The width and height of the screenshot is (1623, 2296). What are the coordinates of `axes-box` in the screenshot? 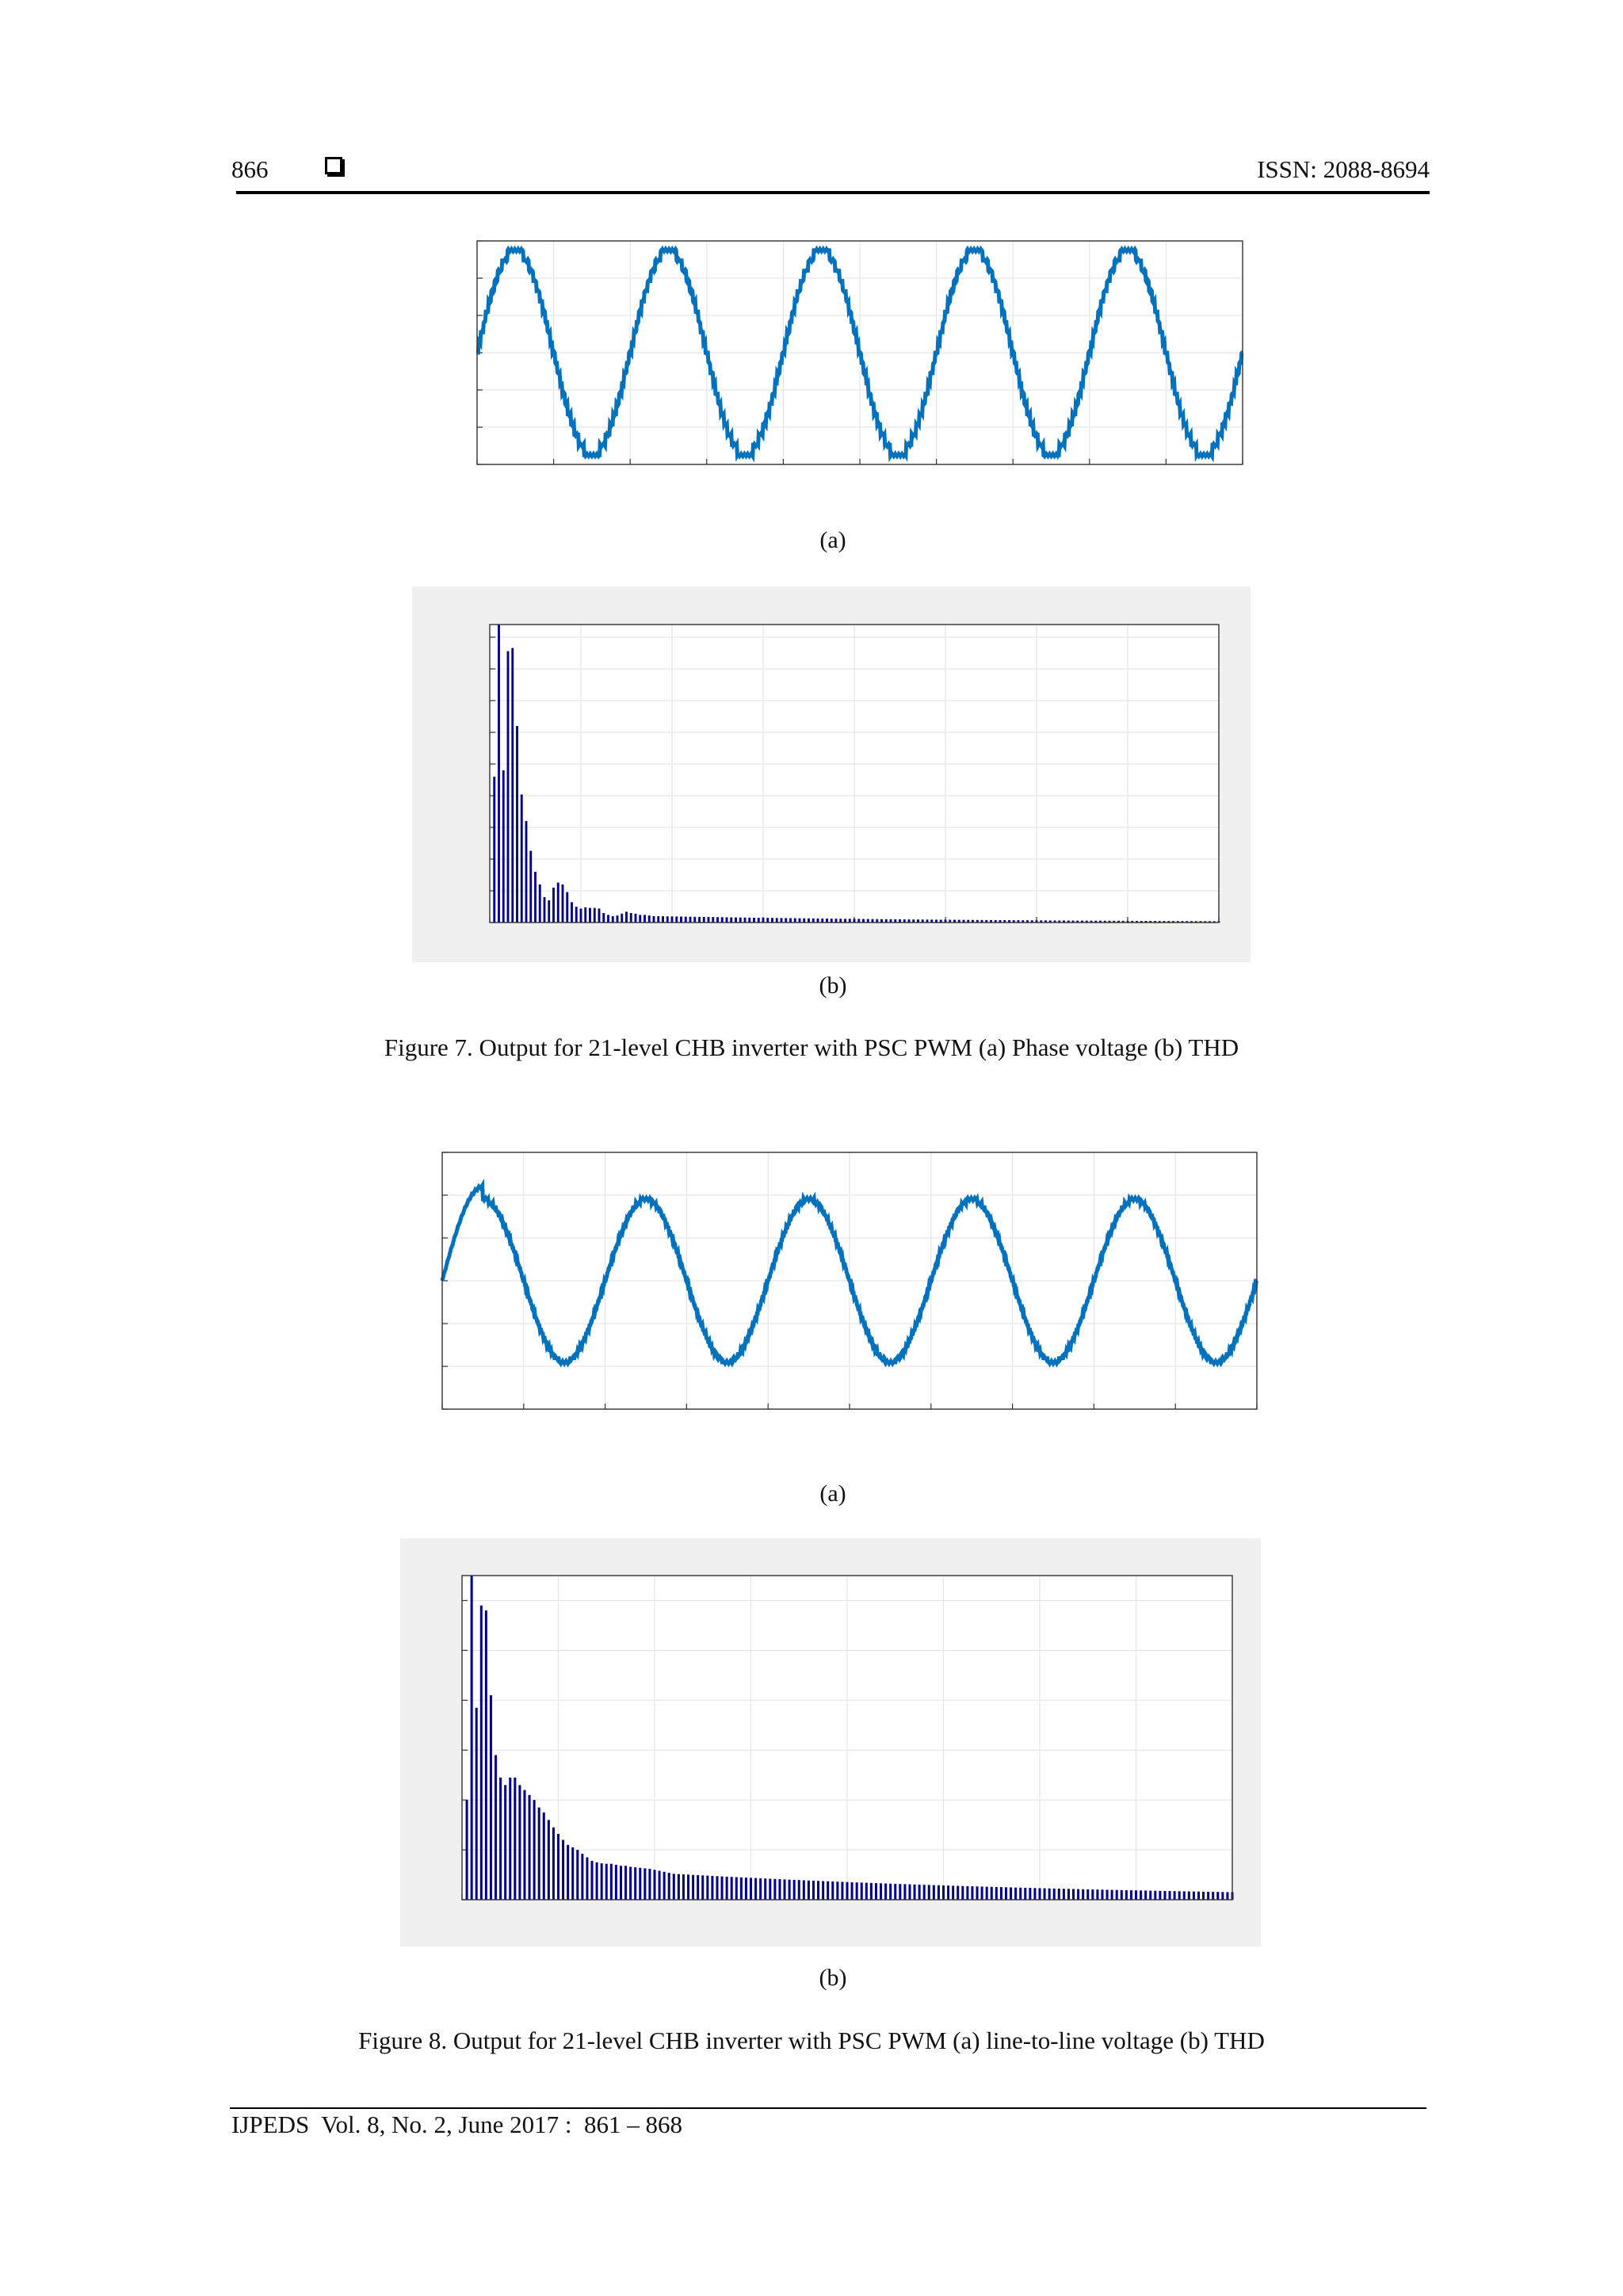 It's located at (860, 352).